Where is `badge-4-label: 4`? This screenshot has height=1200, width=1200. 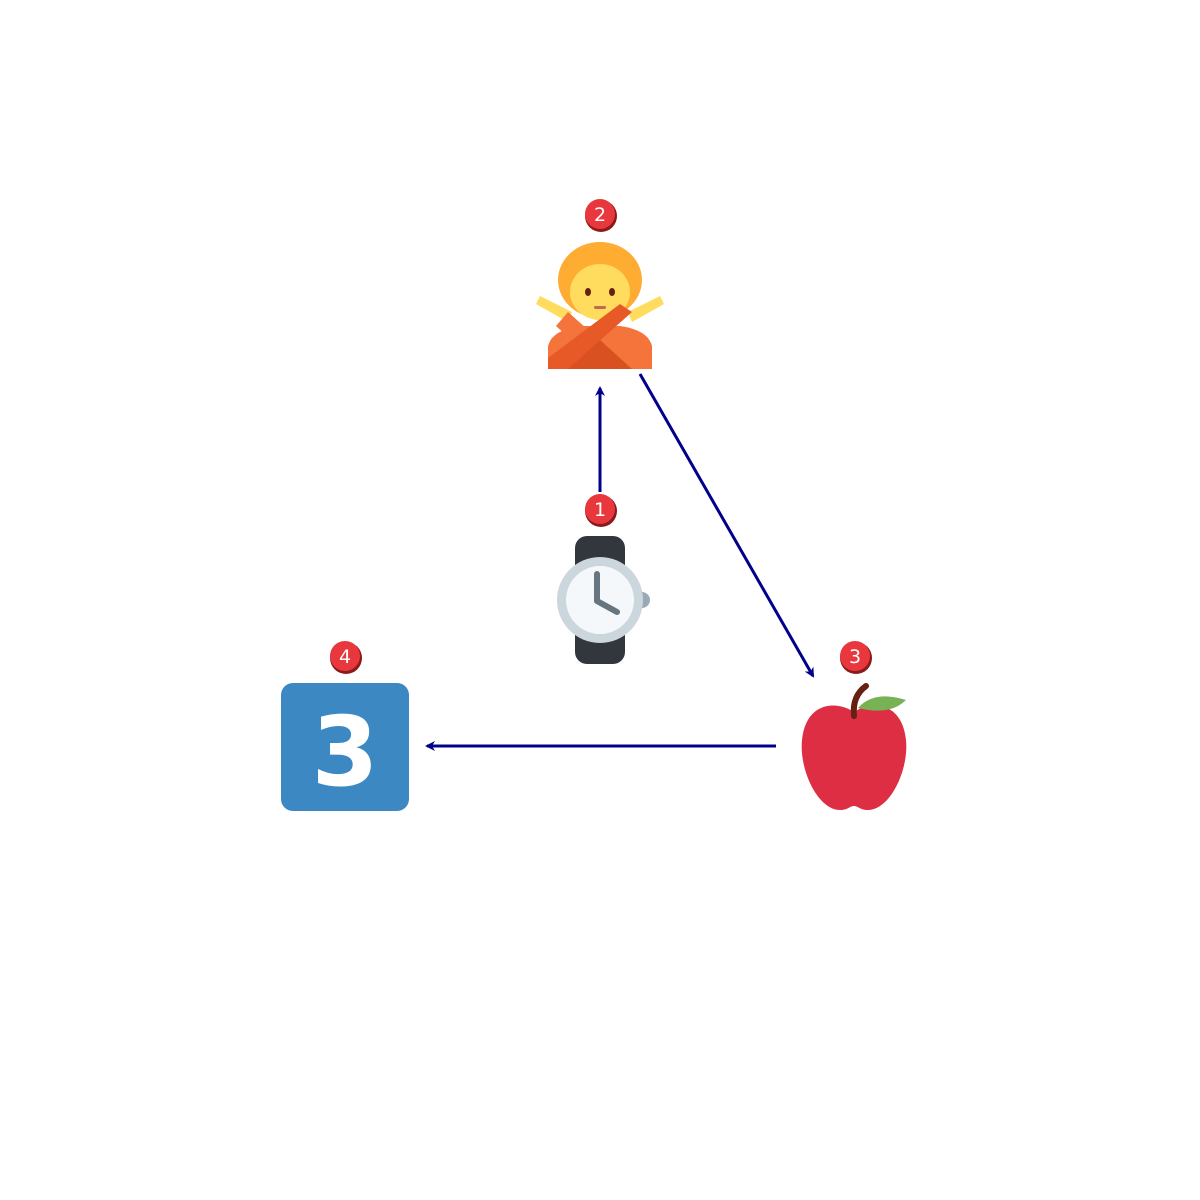
badge-4-label: 4 is located at coordinates (345, 657).